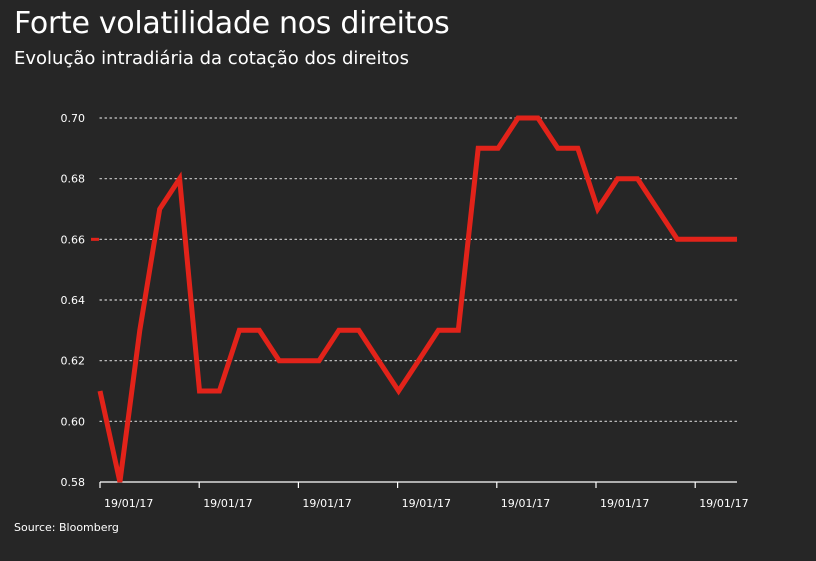 The width and height of the screenshot is (816, 561). I want to click on y-tick-label: 0.60, so click(73, 421).